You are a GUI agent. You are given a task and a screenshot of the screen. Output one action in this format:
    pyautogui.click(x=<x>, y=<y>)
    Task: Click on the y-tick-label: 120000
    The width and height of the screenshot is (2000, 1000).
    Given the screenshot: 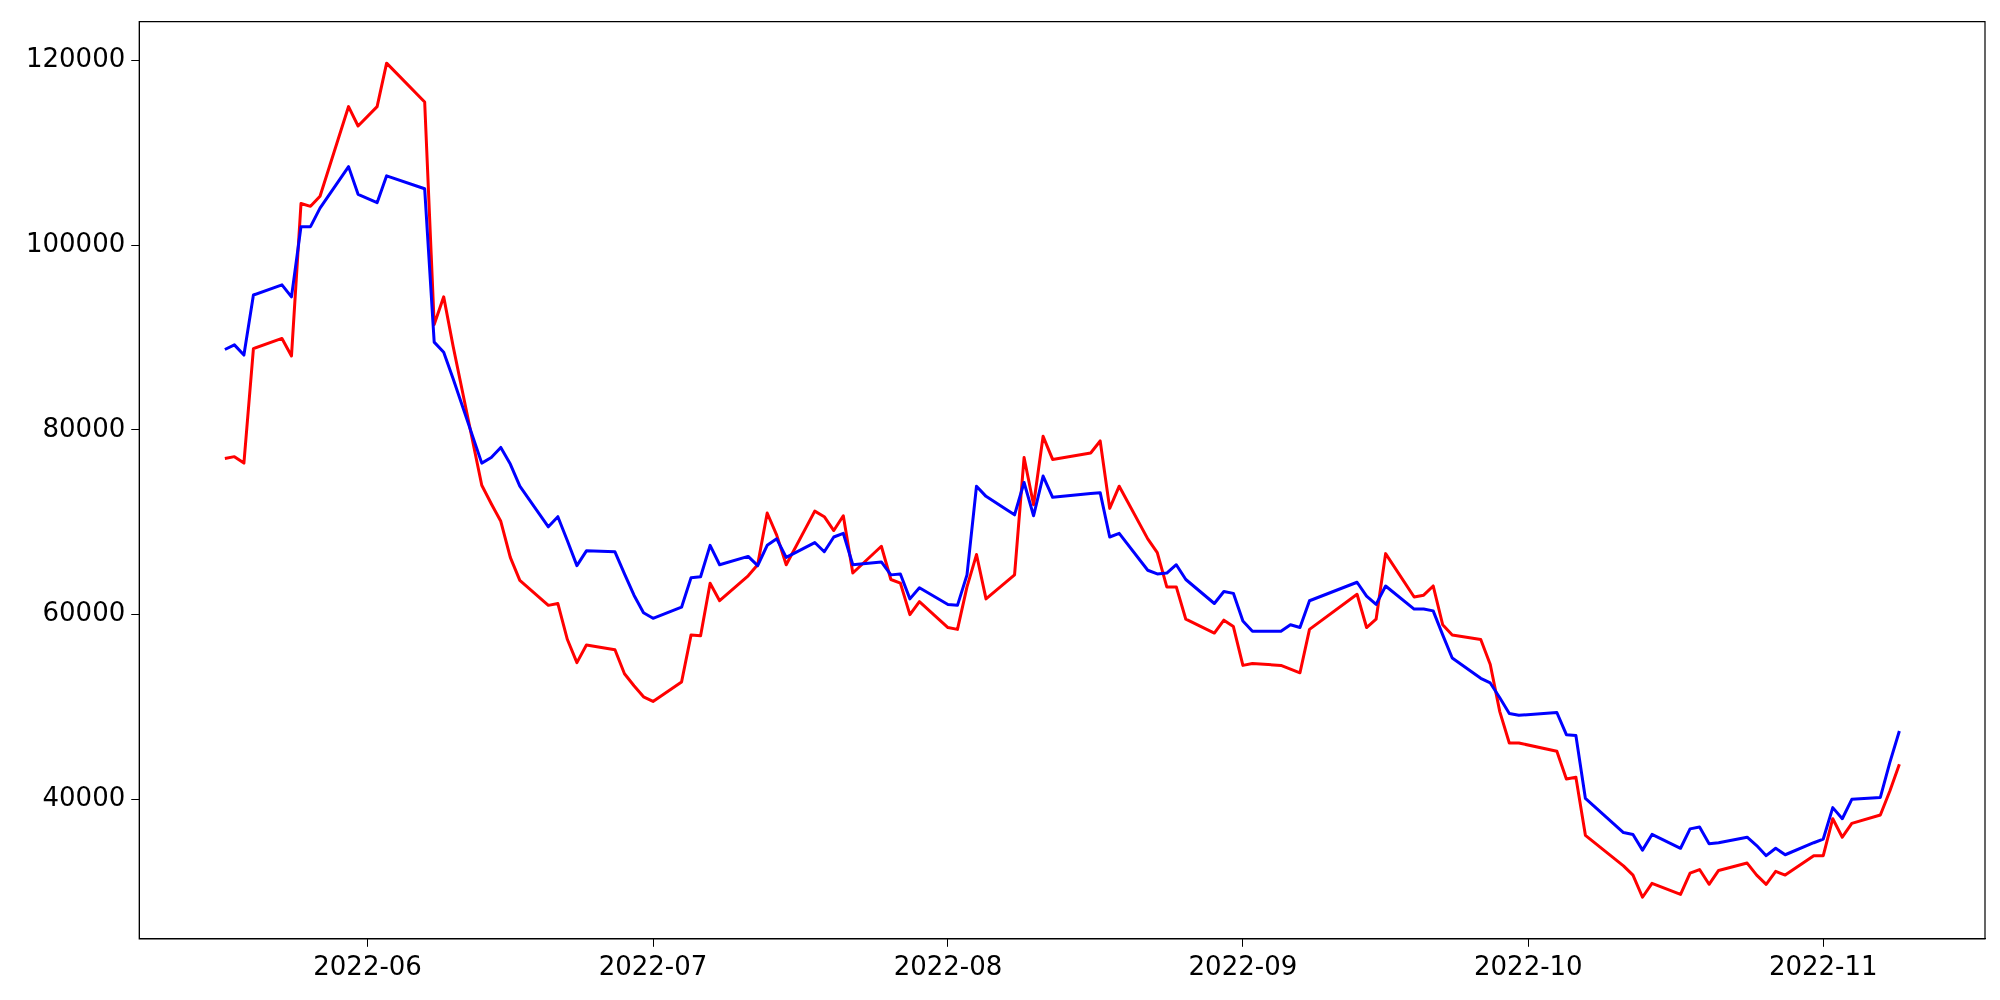 What is the action you would take?
    pyautogui.click(x=75, y=58)
    